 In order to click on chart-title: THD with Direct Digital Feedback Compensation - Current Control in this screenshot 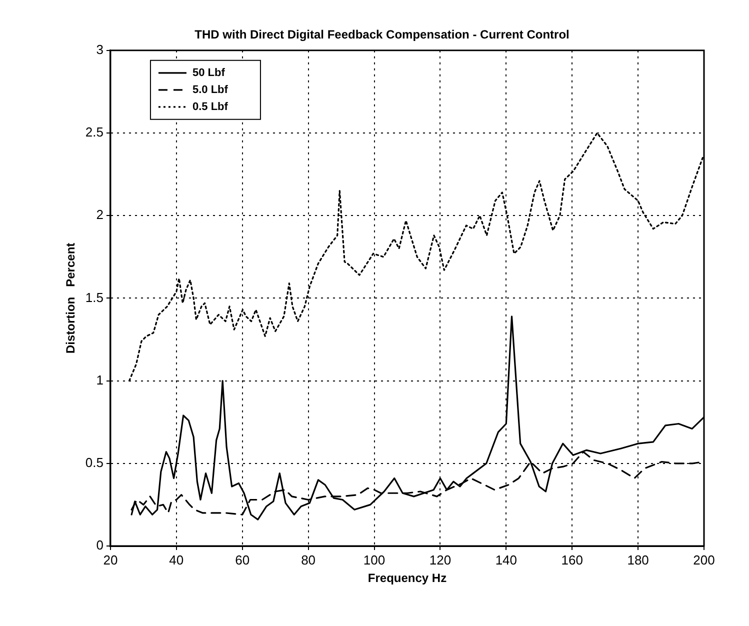, I will do `click(382, 35)`.